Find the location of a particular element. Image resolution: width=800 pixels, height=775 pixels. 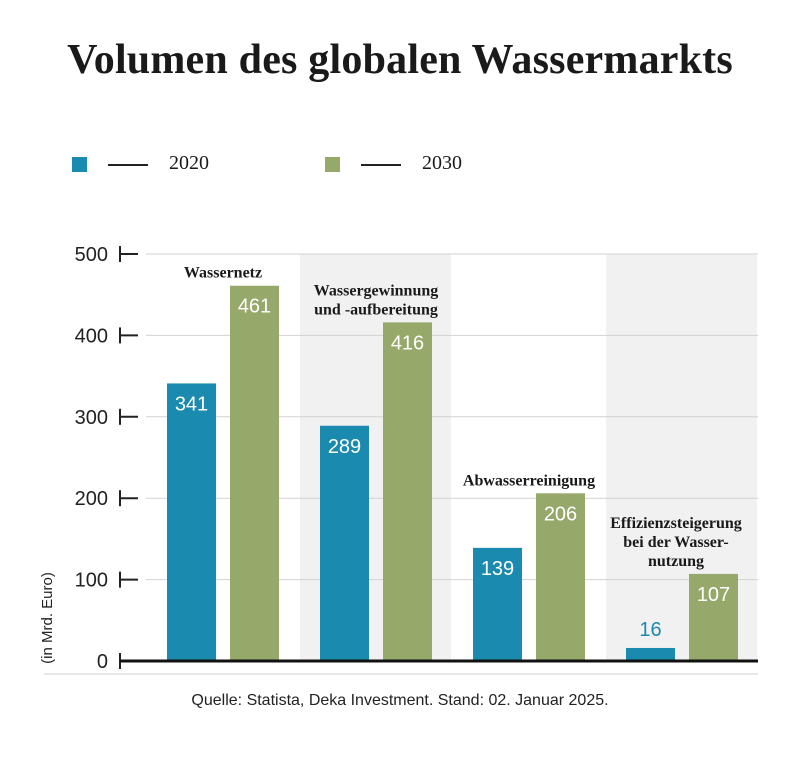

legend-swatch-2030 is located at coordinates (332, 164).